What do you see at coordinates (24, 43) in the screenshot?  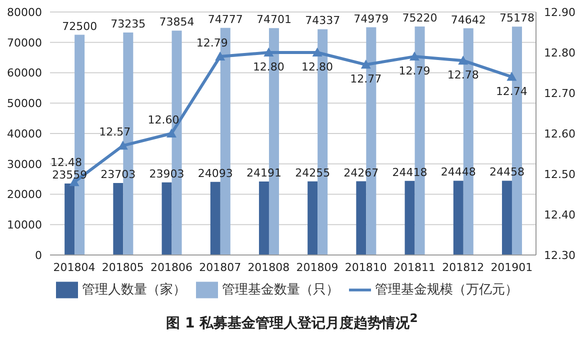 I see `y-tick-label: 70000` at bounding box center [24, 43].